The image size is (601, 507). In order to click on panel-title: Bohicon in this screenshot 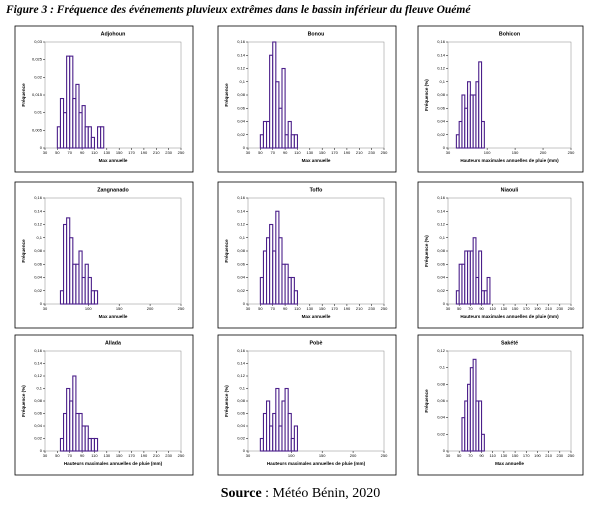, I will do `click(509, 34)`.